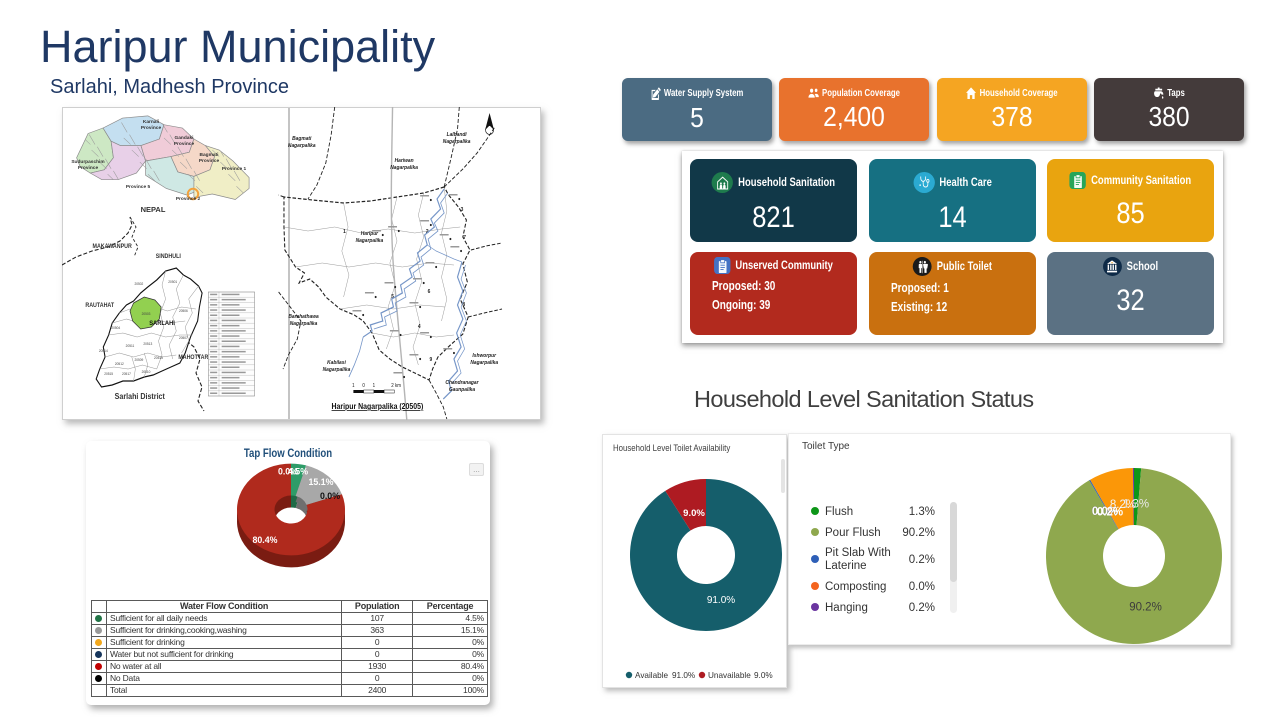  I want to click on svg-text: Pour Flush, so click(853, 533).